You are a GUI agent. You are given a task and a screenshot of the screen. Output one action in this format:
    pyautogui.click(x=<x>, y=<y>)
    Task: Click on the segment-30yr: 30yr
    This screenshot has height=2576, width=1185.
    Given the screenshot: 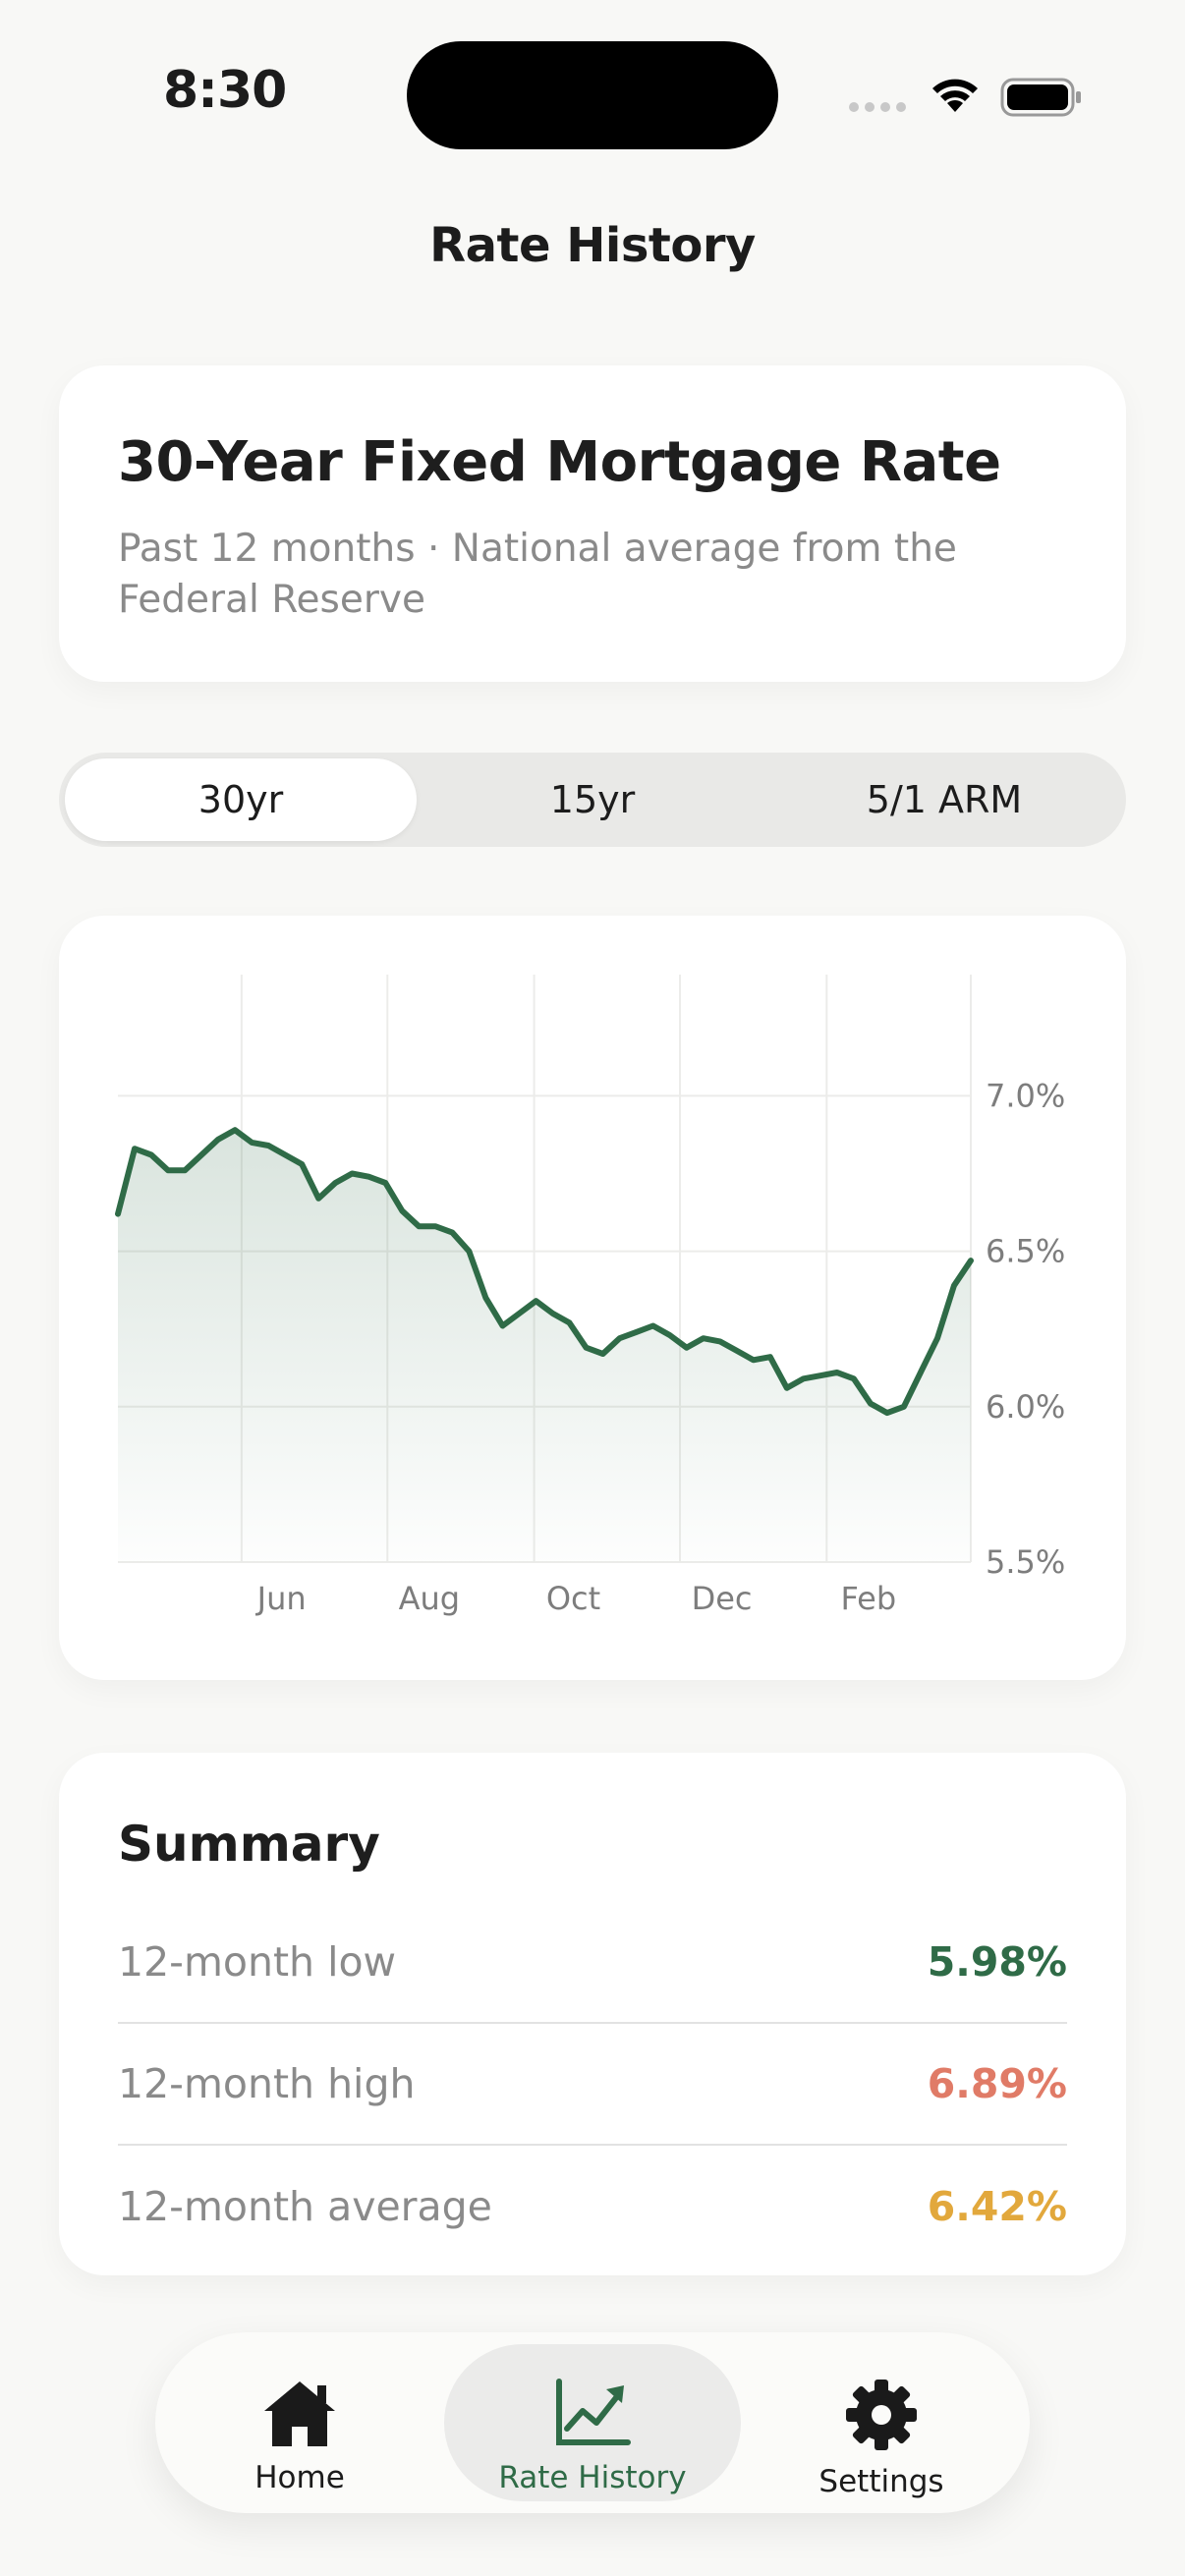 What is the action you would take?
    pyautogui.click(x=241, y=799)
    